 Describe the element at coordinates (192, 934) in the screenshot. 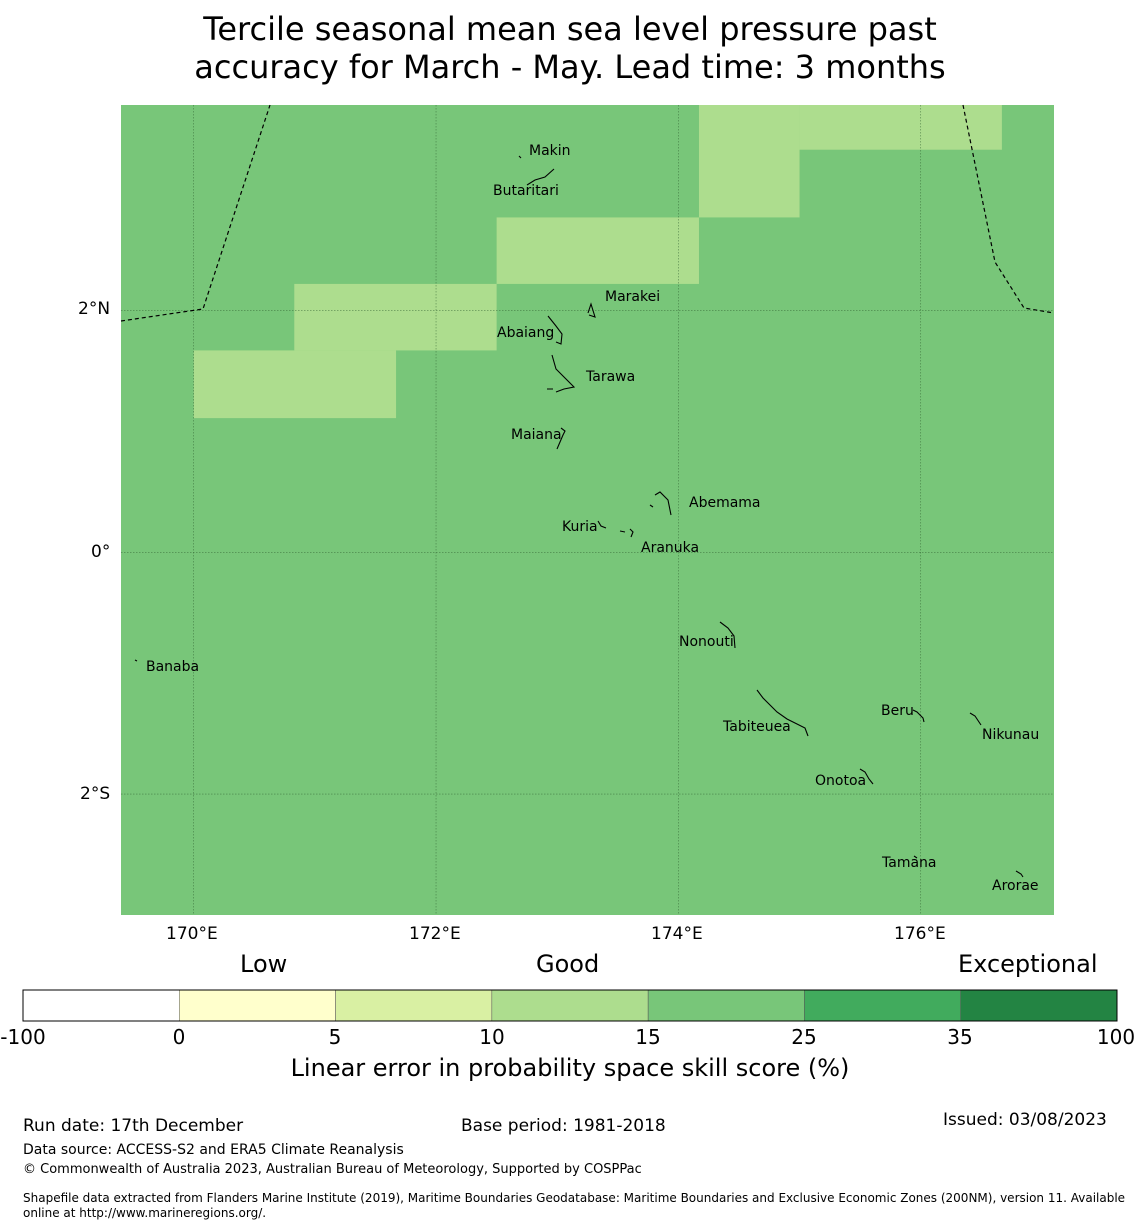

I see `lon-label-170e: 170°E` at that location.